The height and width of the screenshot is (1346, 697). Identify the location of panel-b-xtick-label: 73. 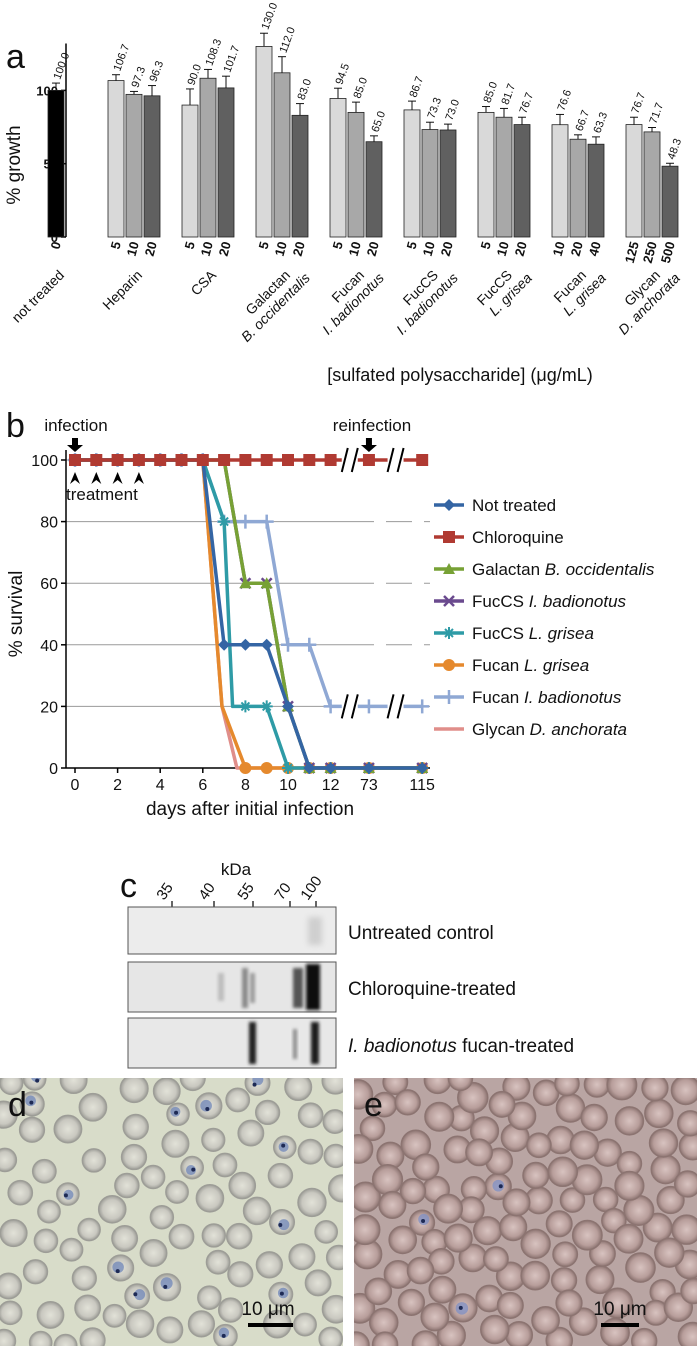
(369, 785).